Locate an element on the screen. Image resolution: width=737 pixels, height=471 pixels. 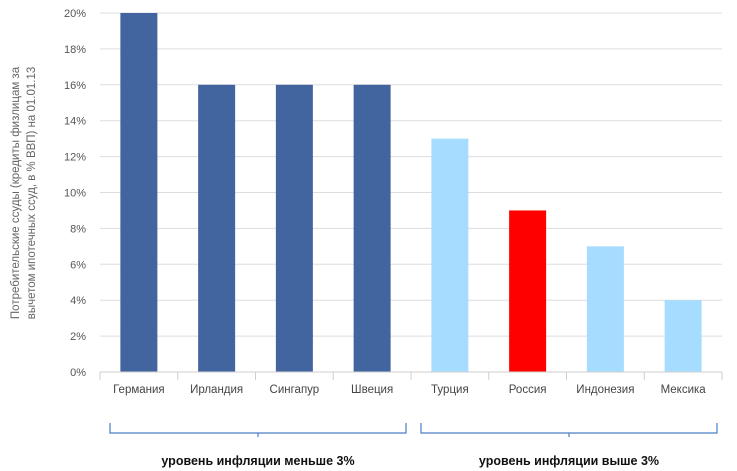
y-tick-label: 10% is located at coordinates (75, 194).